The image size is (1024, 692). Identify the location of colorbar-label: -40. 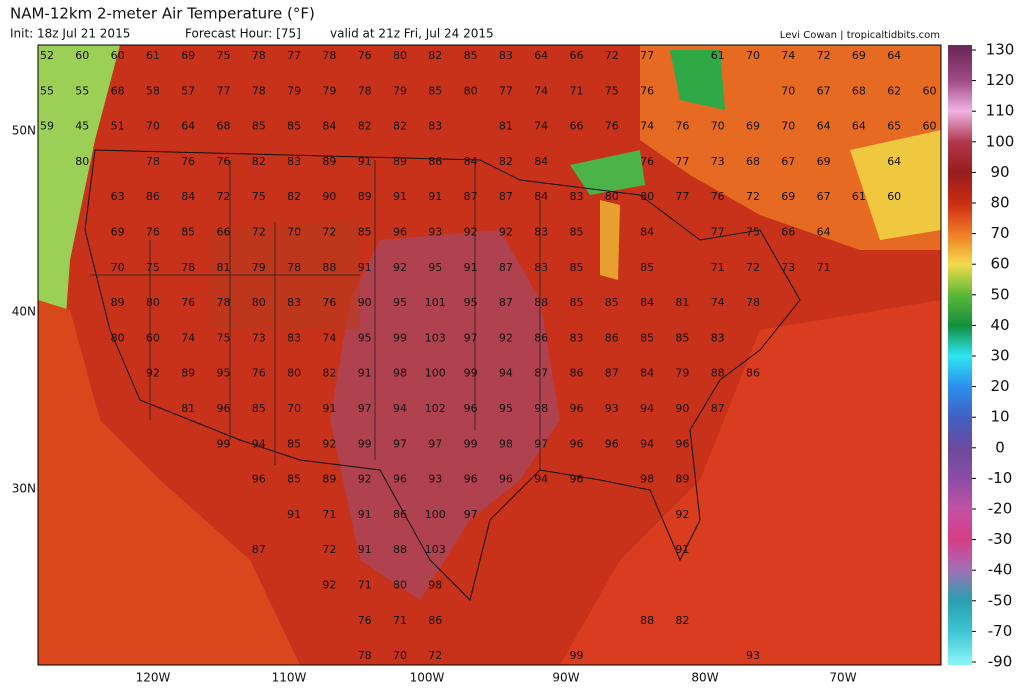
(1000, 570).